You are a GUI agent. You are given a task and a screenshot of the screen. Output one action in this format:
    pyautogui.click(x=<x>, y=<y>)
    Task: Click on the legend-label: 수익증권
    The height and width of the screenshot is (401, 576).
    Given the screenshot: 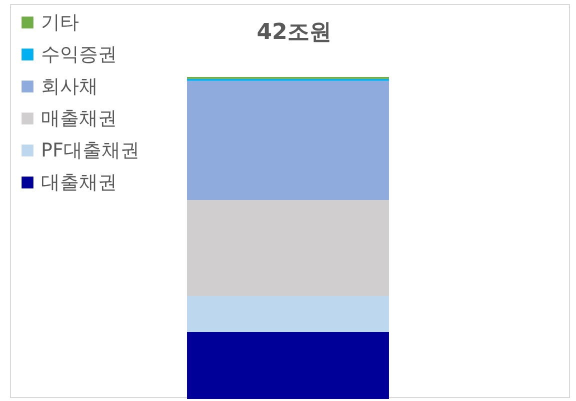 What is the action you would take?
    pyautogui.click(x=79, y=55)
    